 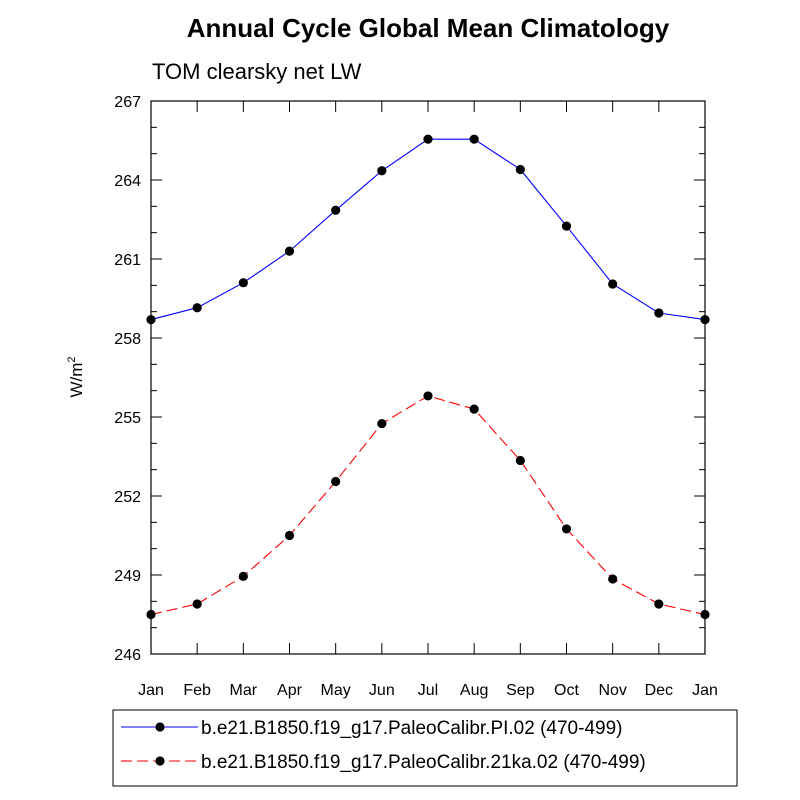 I want to click on chart-subtitle: TOM clearsky net LW, so click(x=257, y=71).